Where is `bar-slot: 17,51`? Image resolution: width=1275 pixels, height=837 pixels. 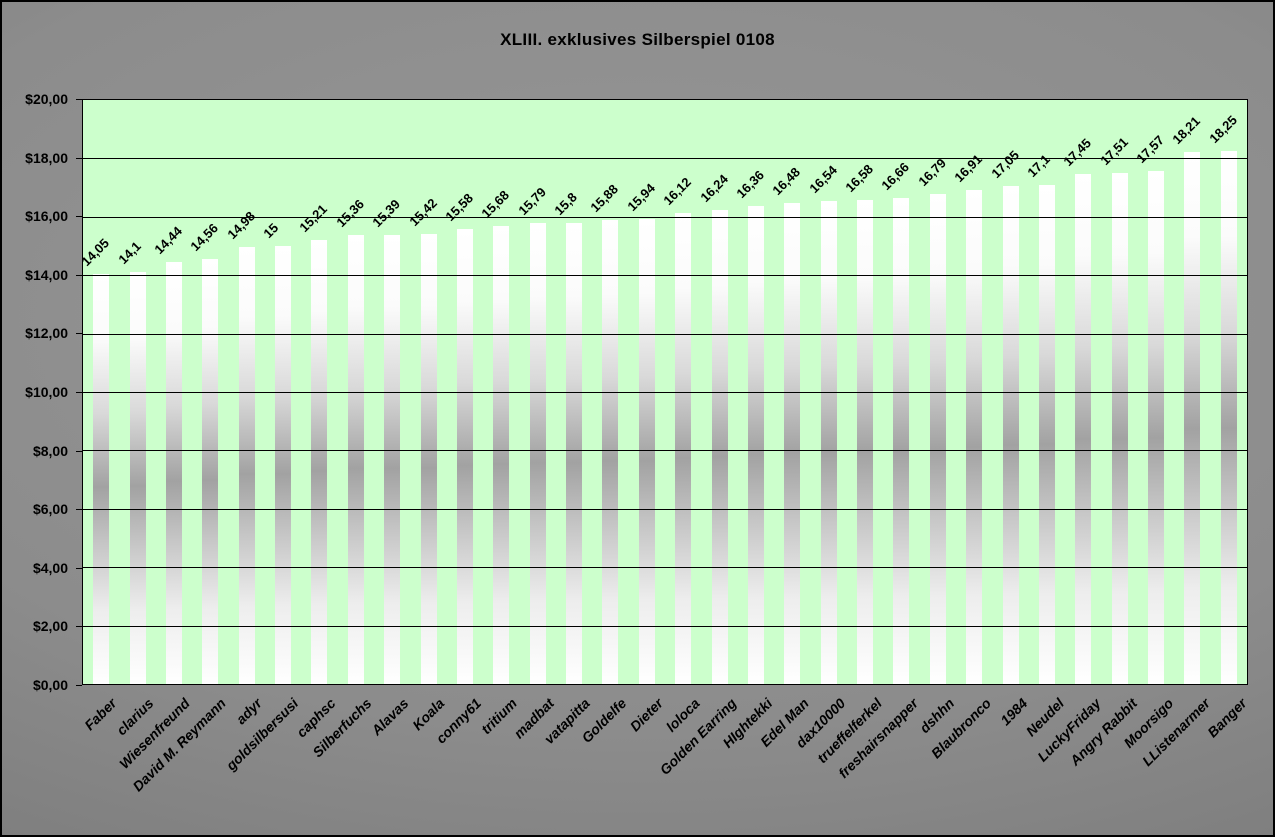 bar-slot: 17,51 is located at coordinates (1117, 392).